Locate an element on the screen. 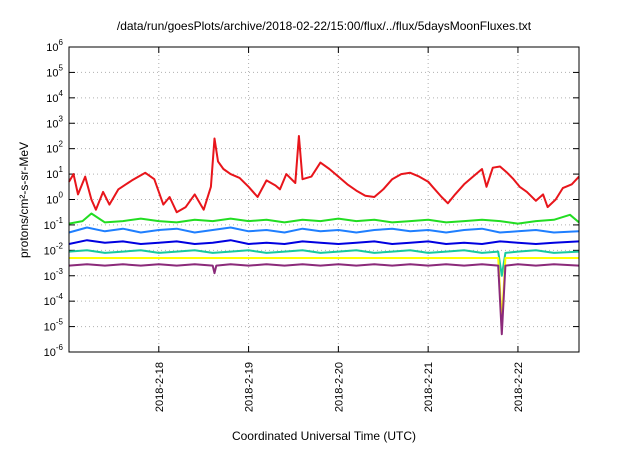 The height and width of the screenshot is (453, 640). x-tick-label: 2018-2-19 is located at coordinates (250, 387).